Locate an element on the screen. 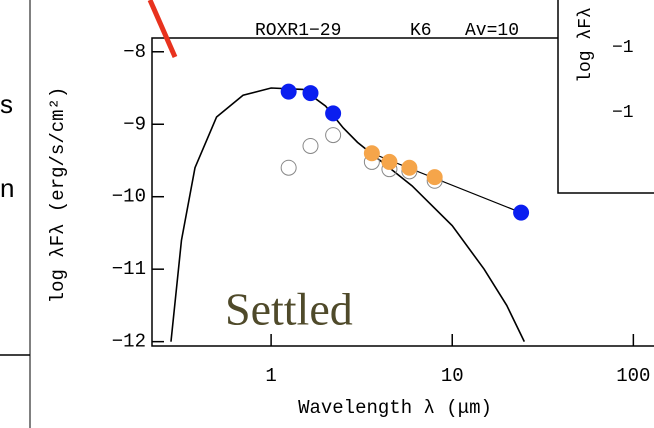 The image size is (654, 428). y-tick-label: −12 is located at coordinates (129, 342).